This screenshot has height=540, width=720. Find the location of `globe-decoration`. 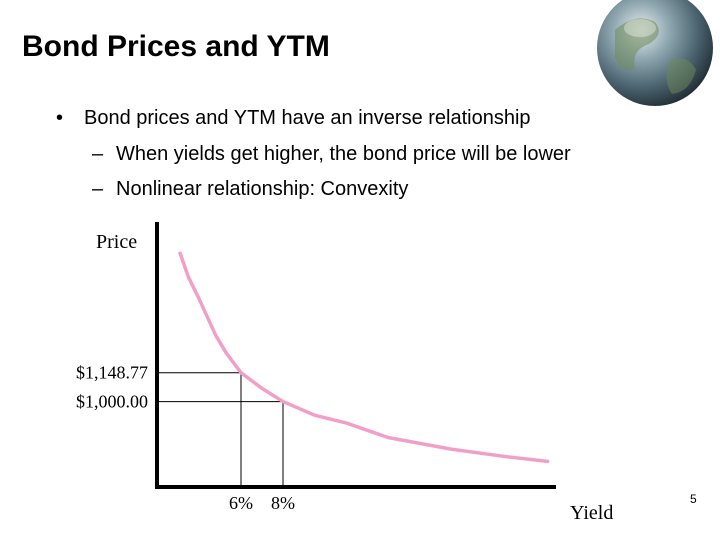

globe-decoration is located at coordinates (655, 53).